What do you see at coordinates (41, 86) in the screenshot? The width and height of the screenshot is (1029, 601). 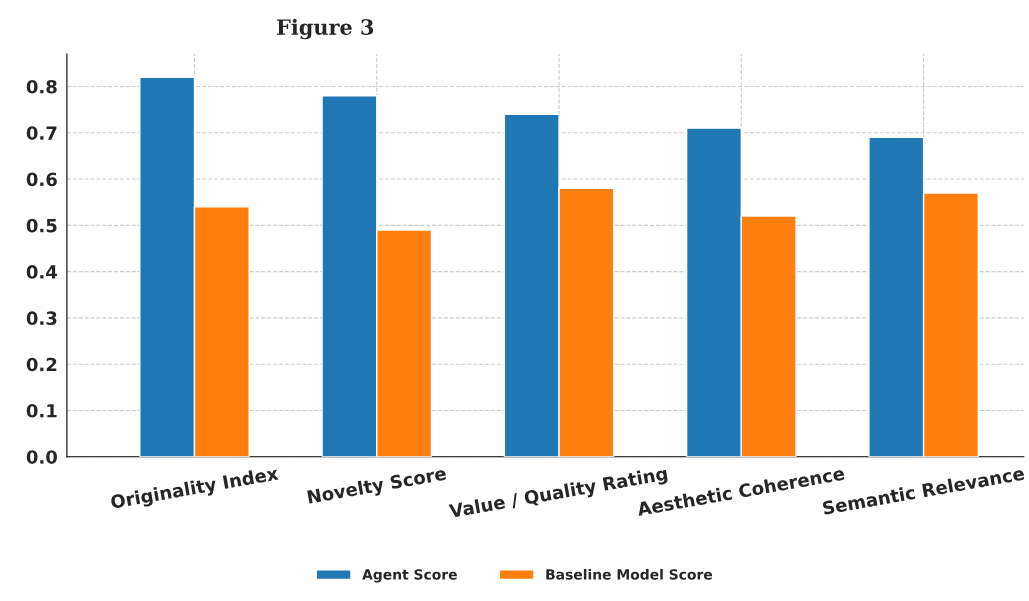 I see `y-tick-label: 0.8` at bounding box center [41, 86].